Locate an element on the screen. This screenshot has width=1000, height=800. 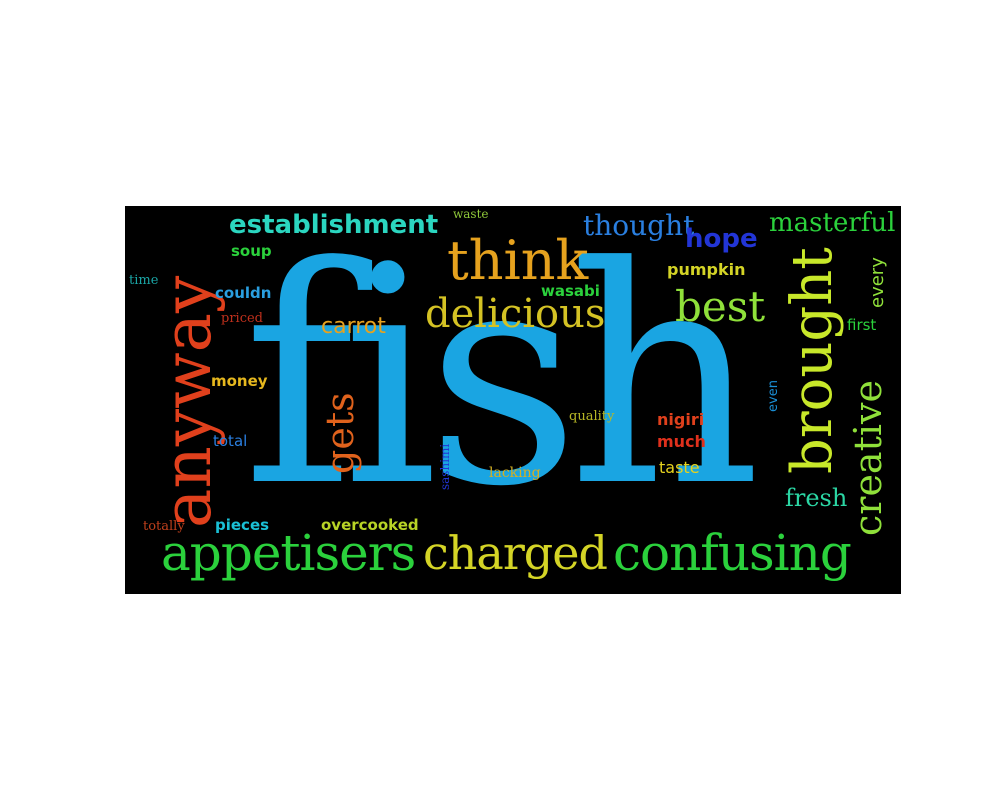
word-every: every is located at coordinates (877, 282).